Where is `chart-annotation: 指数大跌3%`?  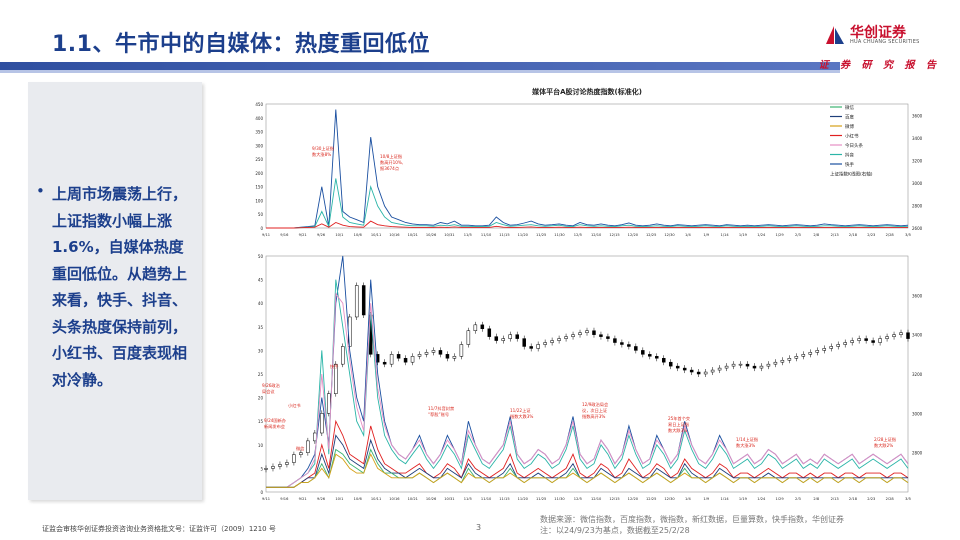
chart-annotation: 指数大跌3% is located at coordinates (521, 416).